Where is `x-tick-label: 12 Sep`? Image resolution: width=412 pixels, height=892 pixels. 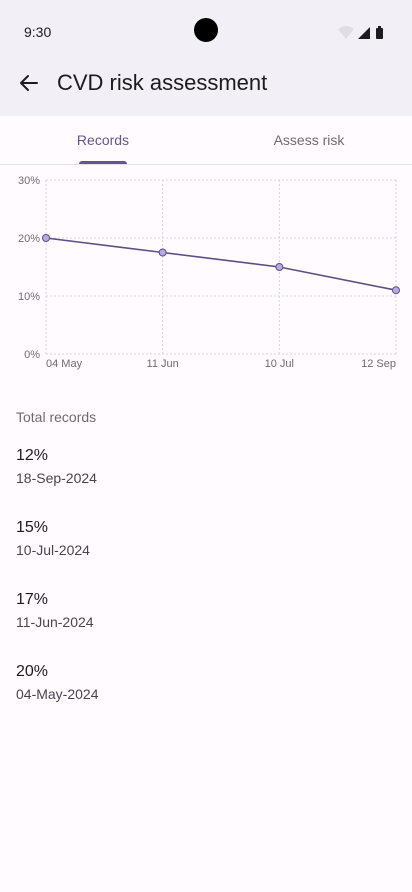 x-tick-label: 12 Sep is located at coordinates (378, 364).